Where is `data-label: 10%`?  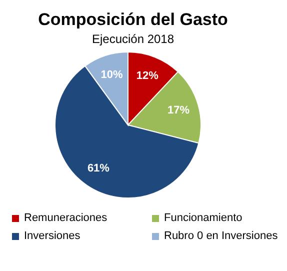
data-label: 10% is located at coordinates (111, 75).